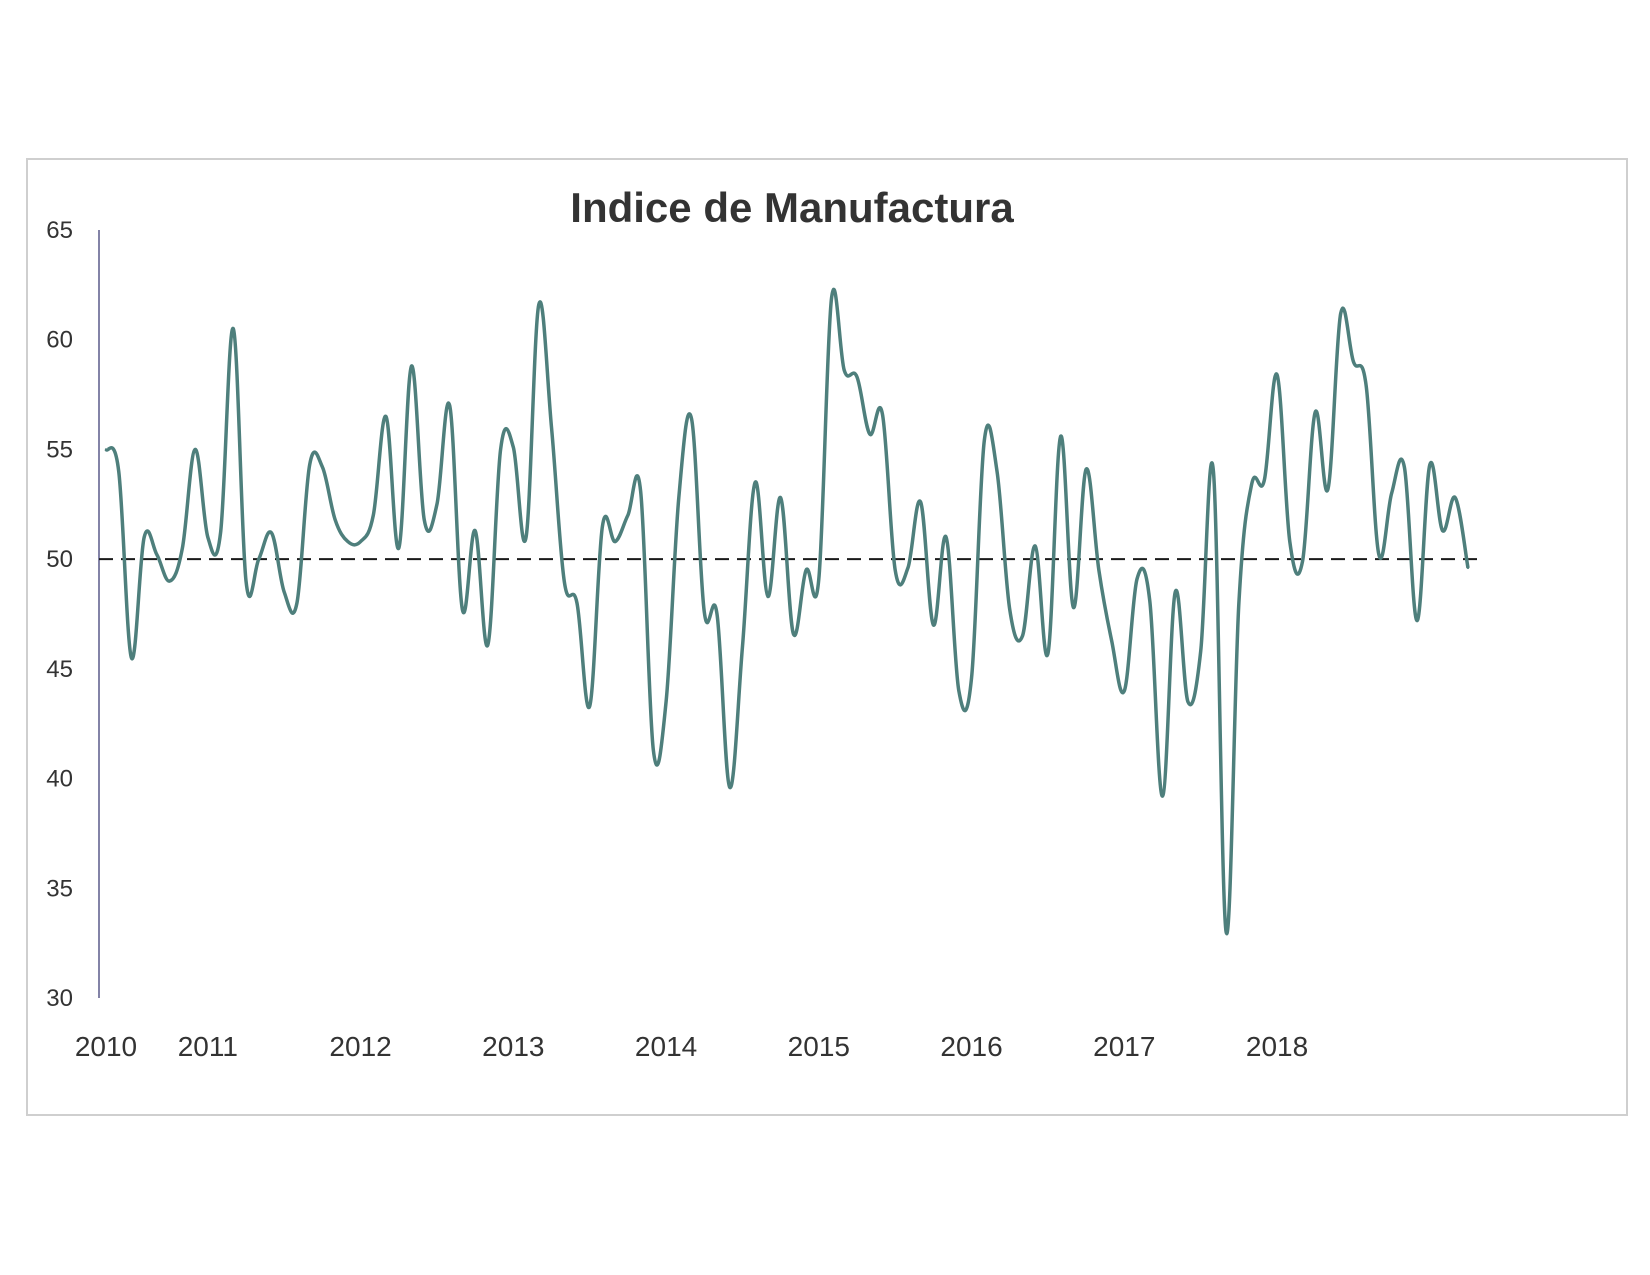 The width and height of the screenshot is (1650, 1275). Describe the element at coordinates (59, 998) in the screenshot. I see `y-tick-label: 30` at that location.